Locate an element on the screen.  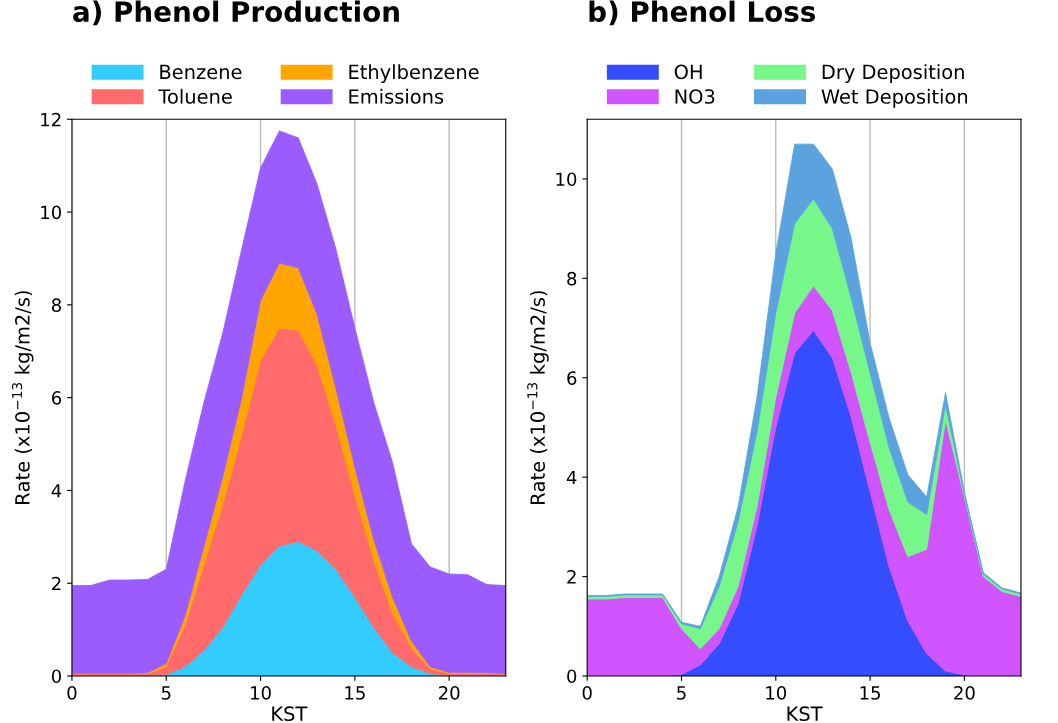
legend-label: Dry Deposition is located at coordinates (893, 73).